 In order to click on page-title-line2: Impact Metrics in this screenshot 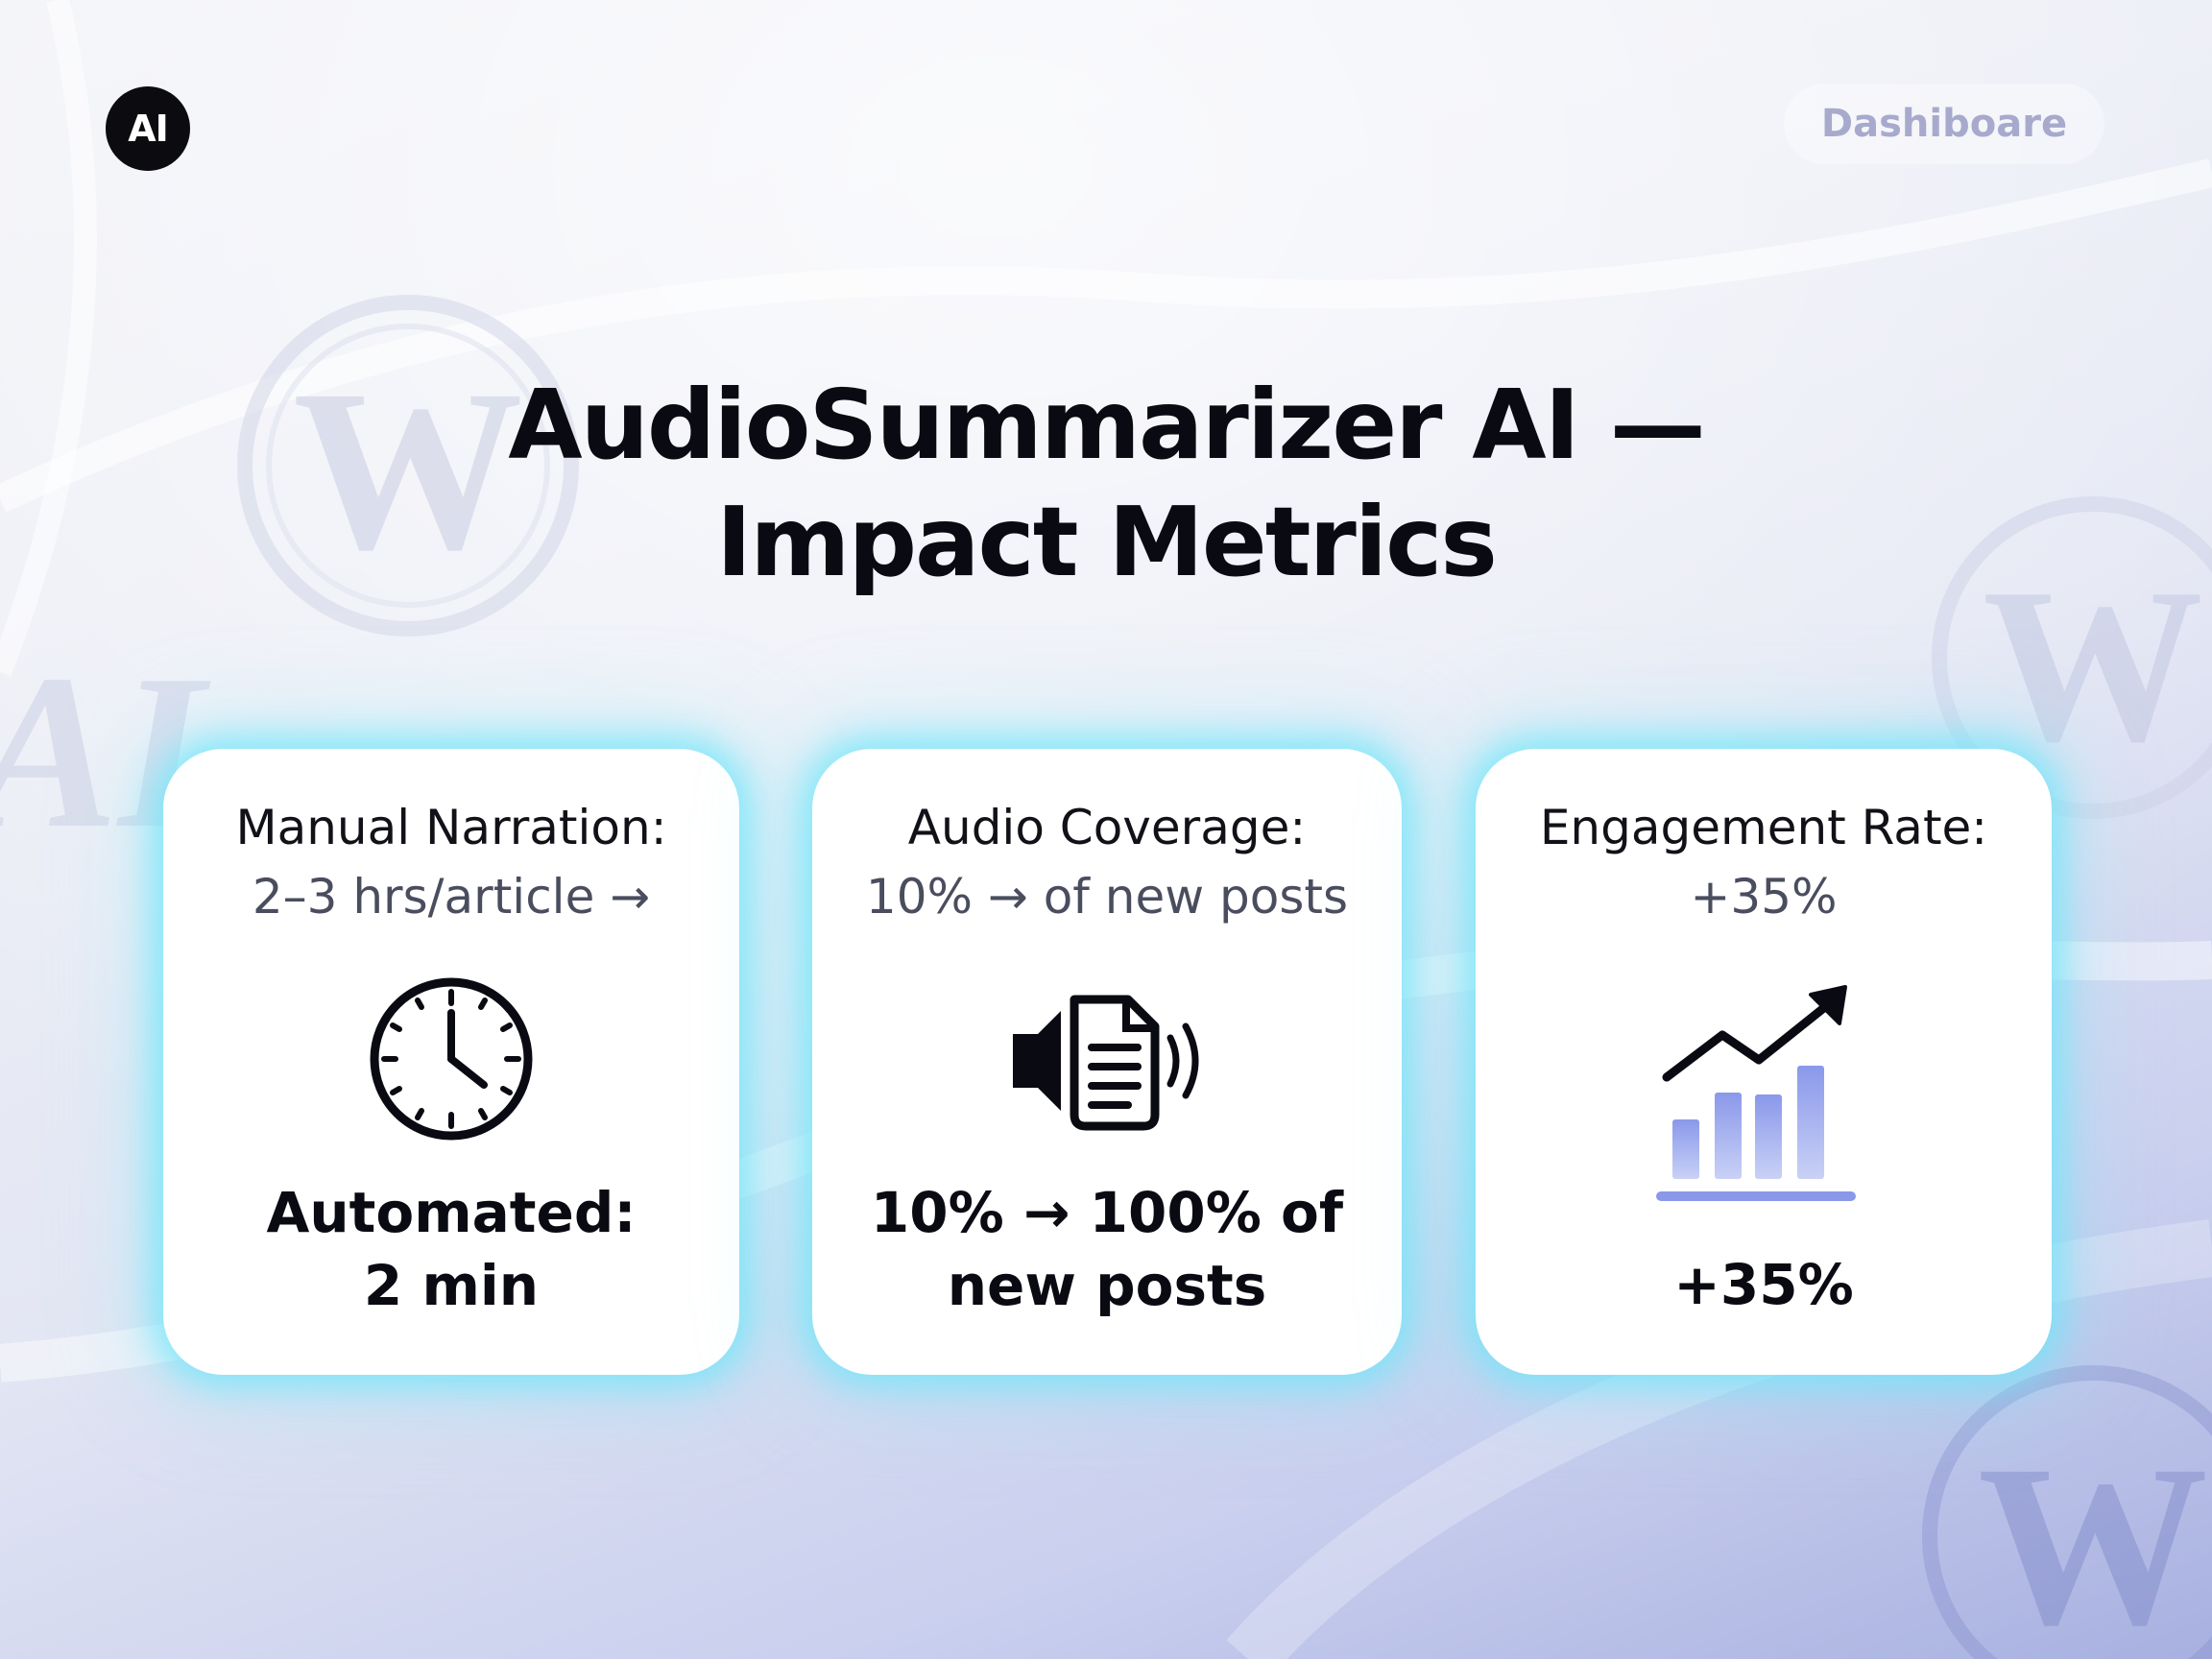, I will do `click(1107, 542)`.